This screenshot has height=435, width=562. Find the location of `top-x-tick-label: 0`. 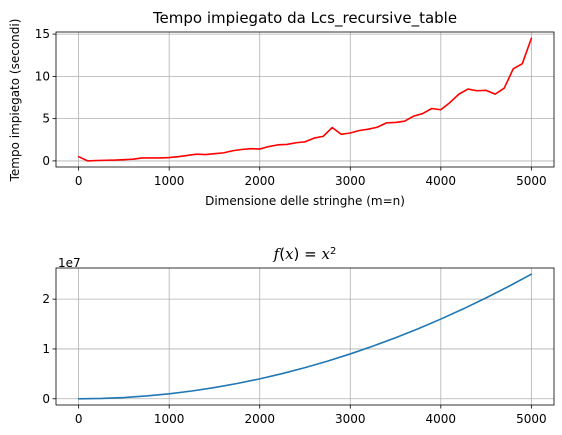

top-x-tick-label: 0 is located at coordinates (79, 181).